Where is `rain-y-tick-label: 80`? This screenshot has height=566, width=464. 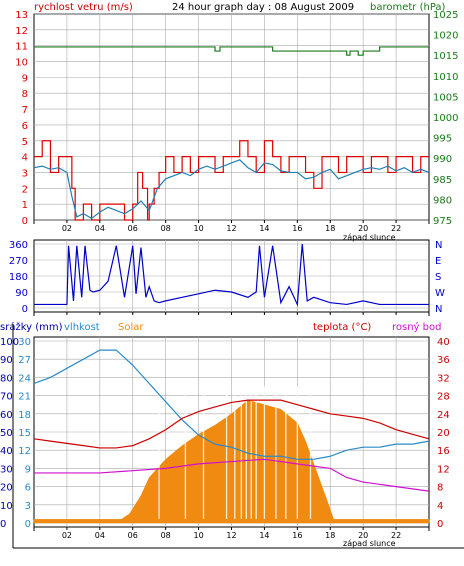
rain-y-tick-label: 80 is located at coordinates (6, 378).